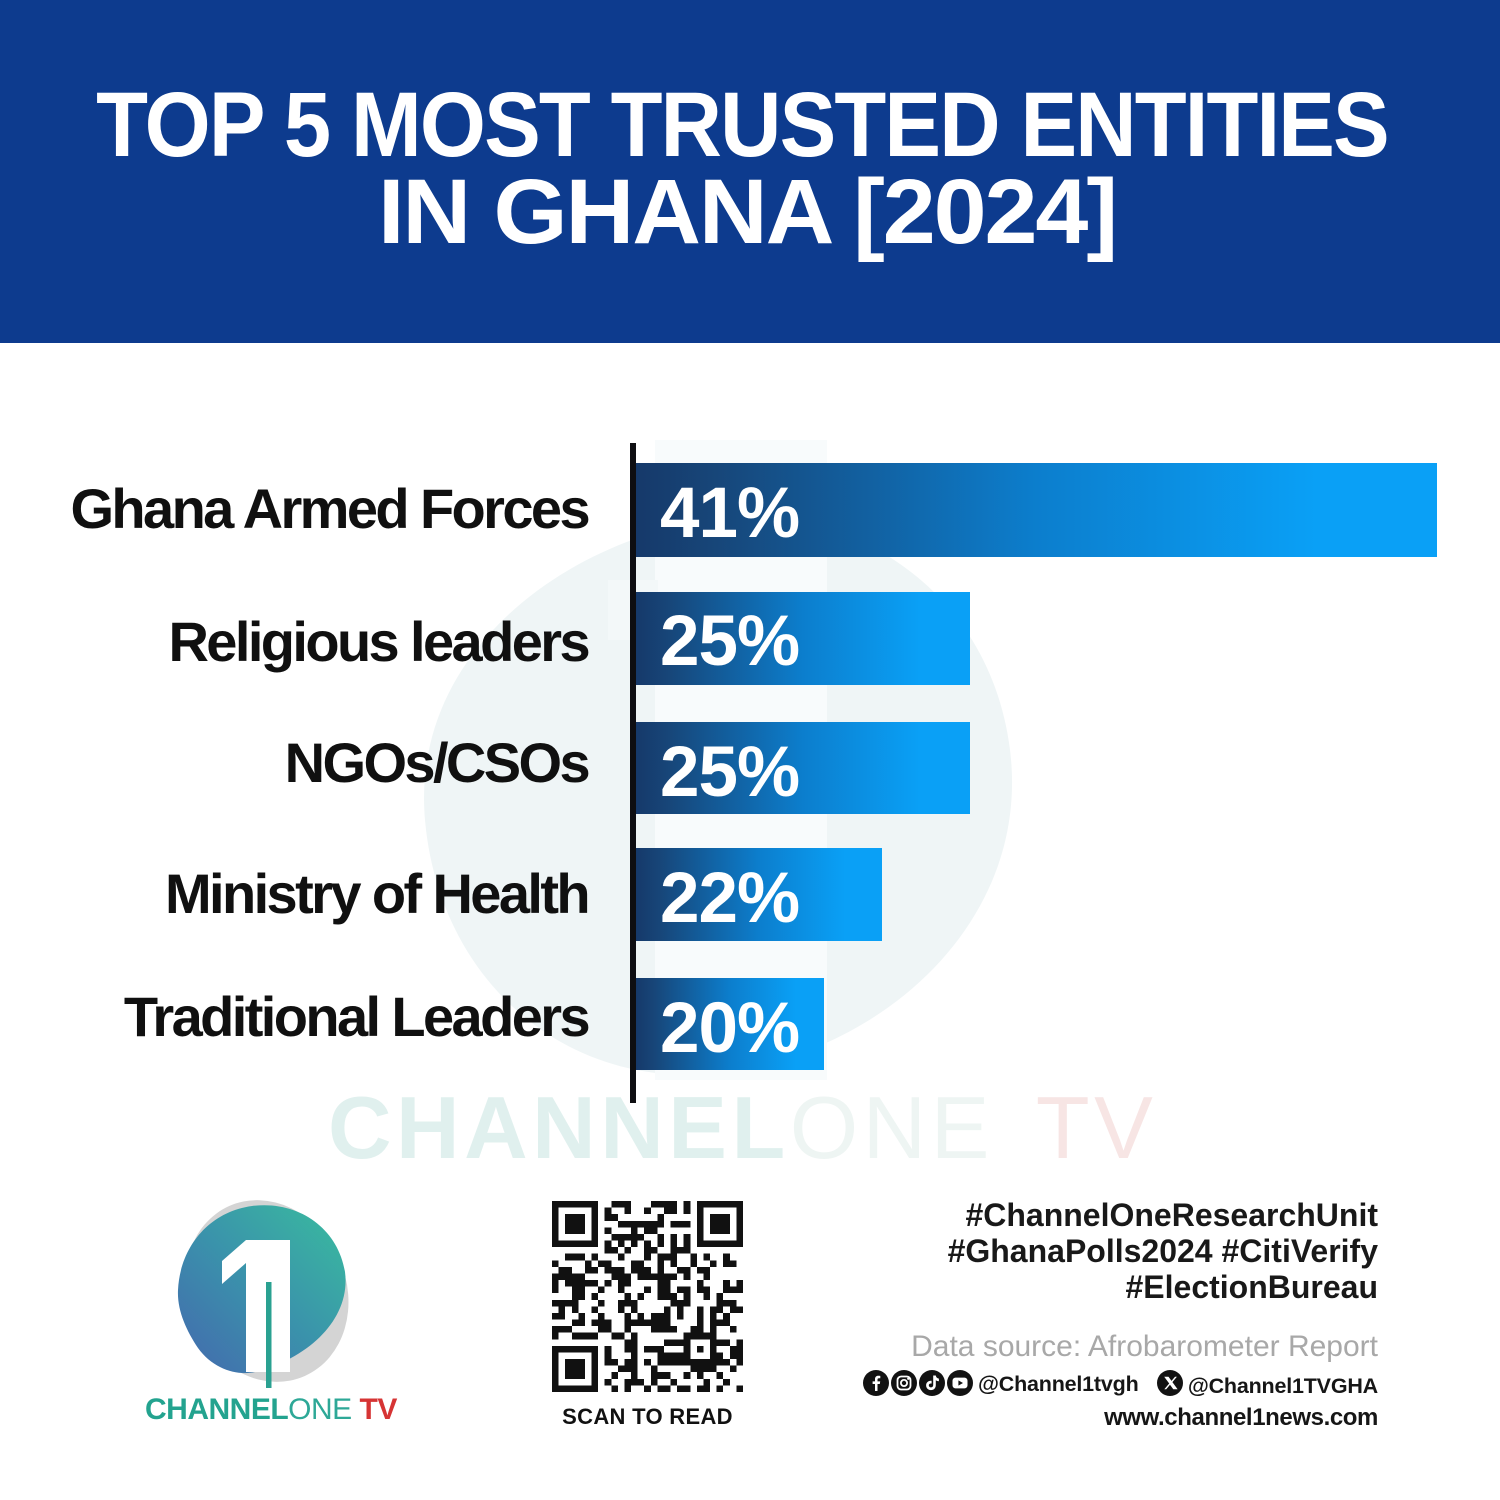  I want to click on svg-text: @Channel1tvgh, so click(1058, 1384).